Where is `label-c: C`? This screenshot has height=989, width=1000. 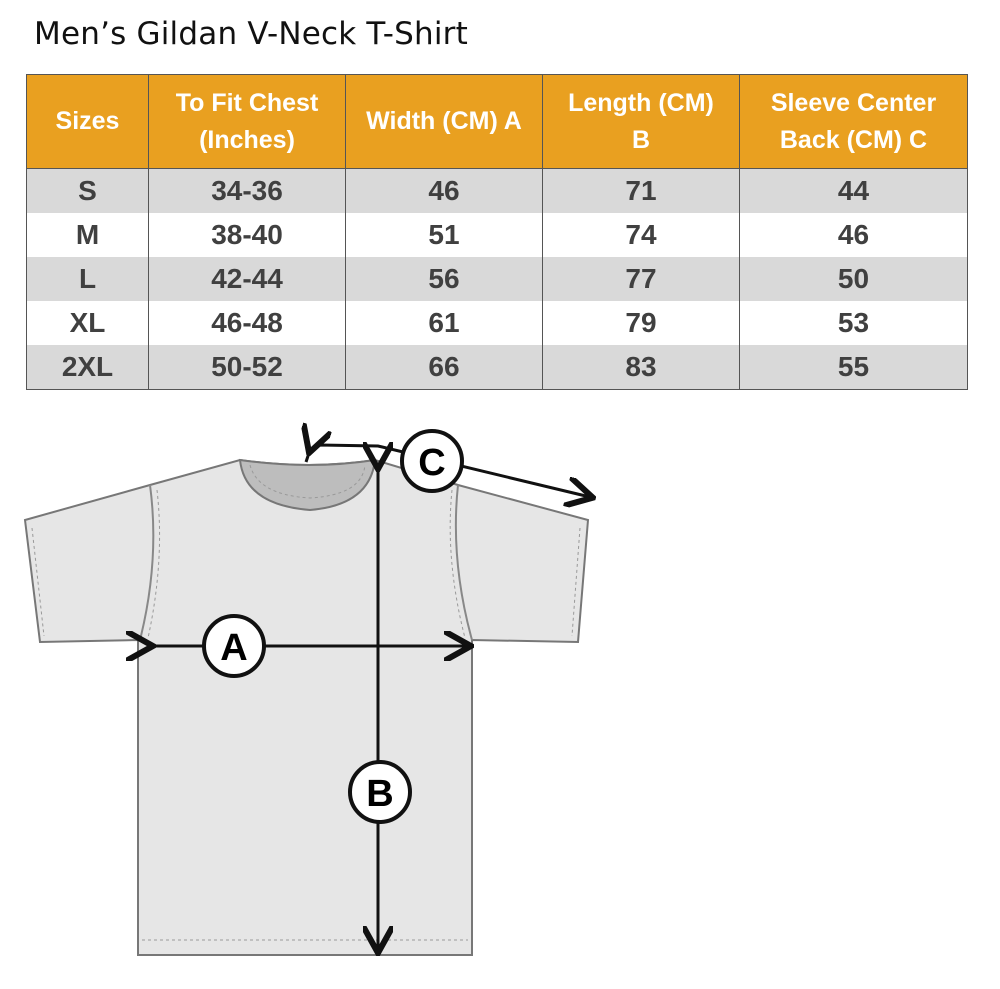
label-c: C is located at coordinates (432, 461).